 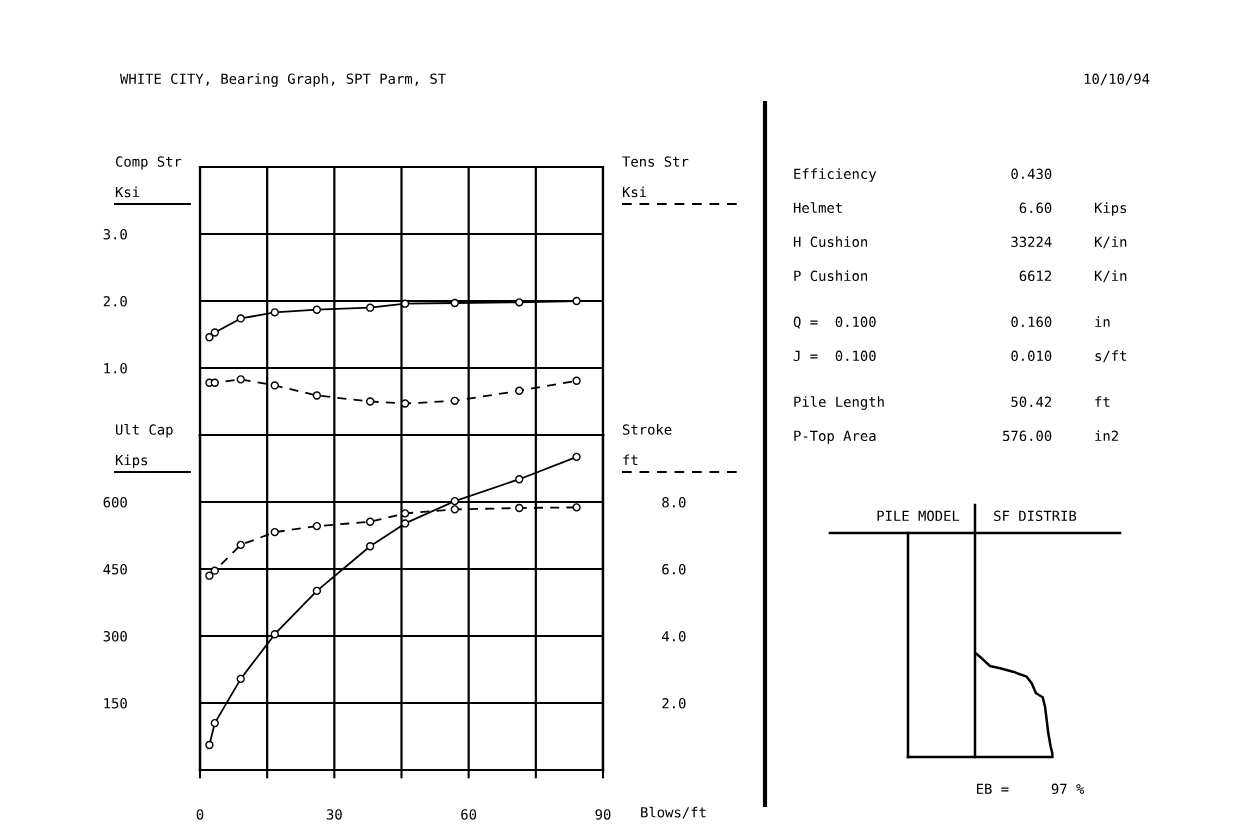 What do you see at coordinates (115, 301) in the screenshot?
I see `y-tick-label: 2.0` at bounding box center [115, 301].